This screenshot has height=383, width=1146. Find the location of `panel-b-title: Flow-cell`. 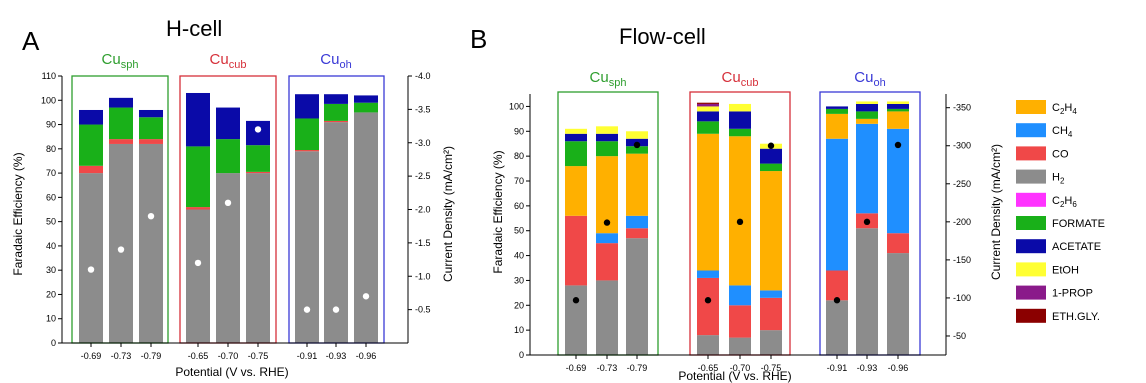

panel-b-title: Flow-cell is located at coordinates (662, 36).